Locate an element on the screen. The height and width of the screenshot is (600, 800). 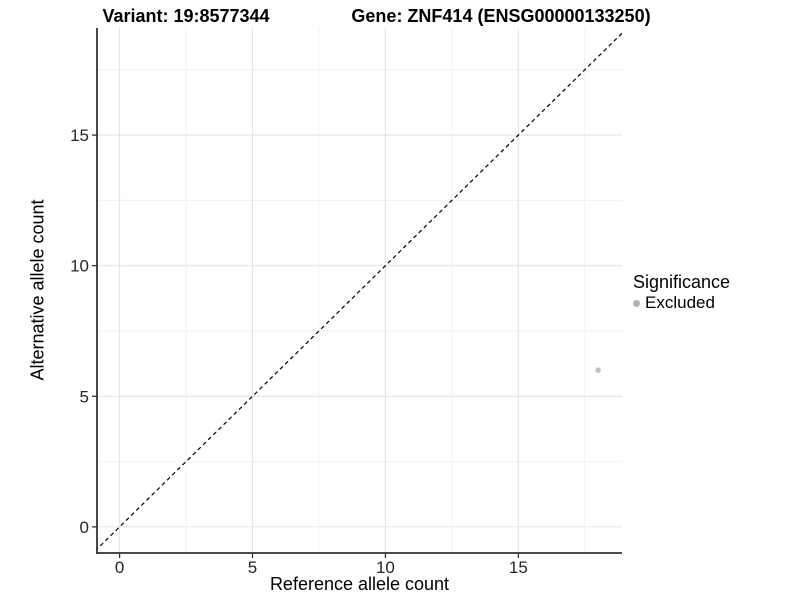
x-tick-label: 15 is located at coordinates (518, 567).